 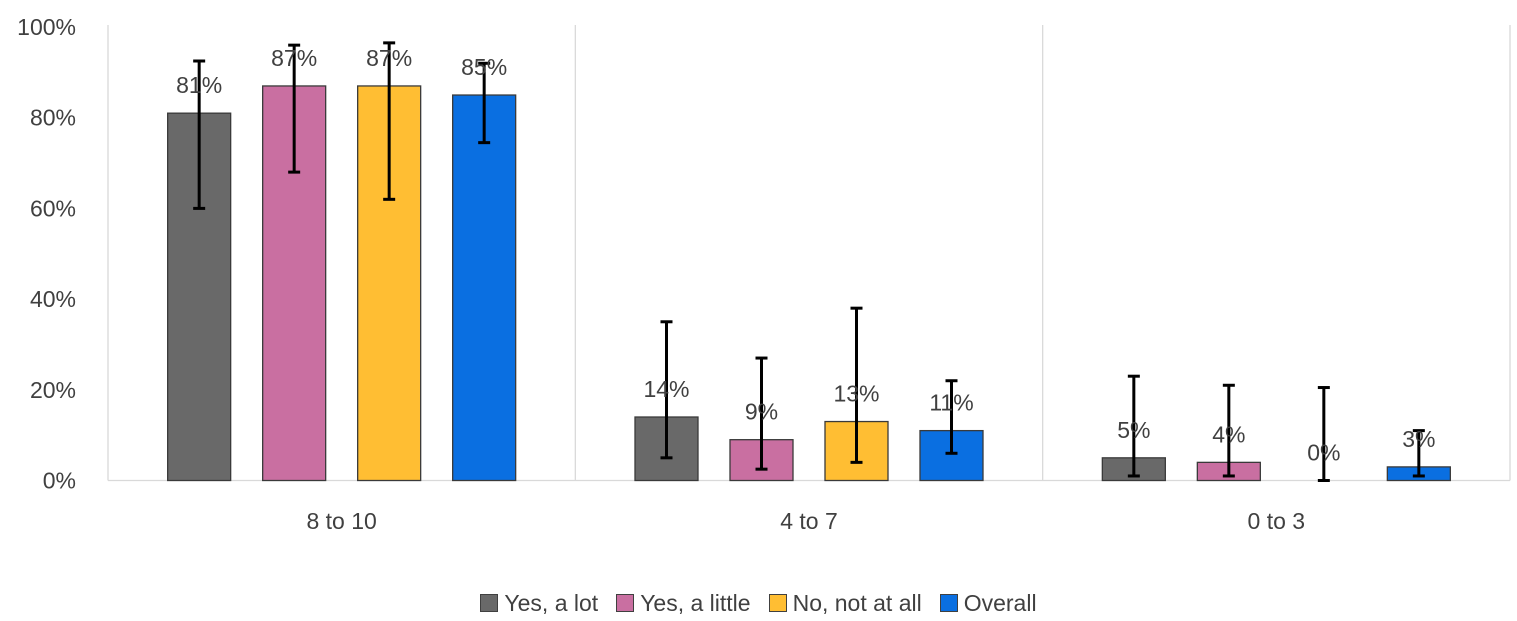 I want to click on data-label: 3%, so click(x=1418, y=439).